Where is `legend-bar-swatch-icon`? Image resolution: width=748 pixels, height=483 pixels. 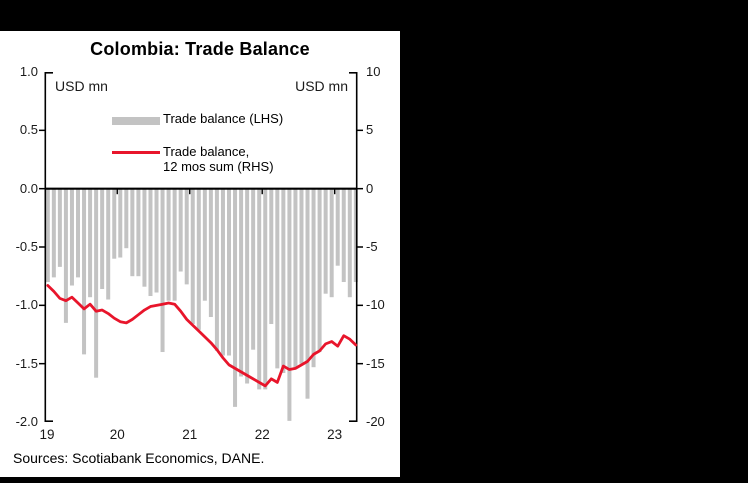
legend-bar-swatch-icon is located at coordinates (136, 121).